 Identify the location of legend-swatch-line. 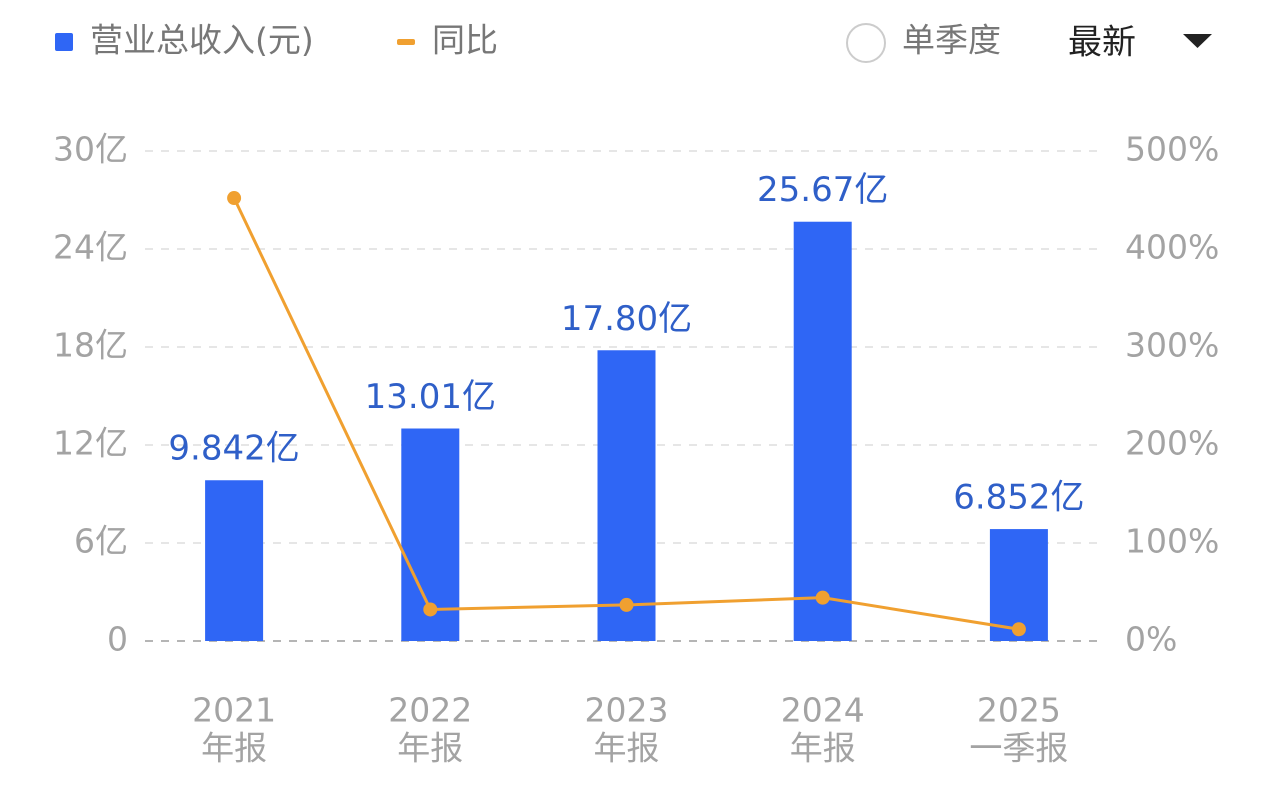
(406, 42).